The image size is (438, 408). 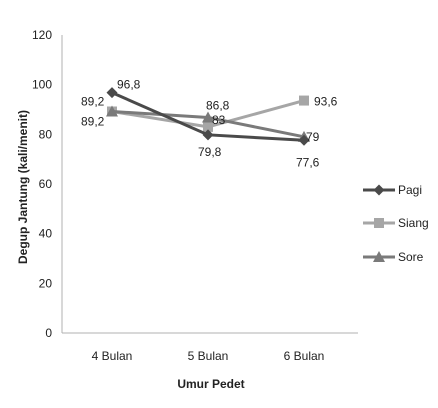 I want to click on legend: Pagi Siang Sore, so click(x=396, y=223).